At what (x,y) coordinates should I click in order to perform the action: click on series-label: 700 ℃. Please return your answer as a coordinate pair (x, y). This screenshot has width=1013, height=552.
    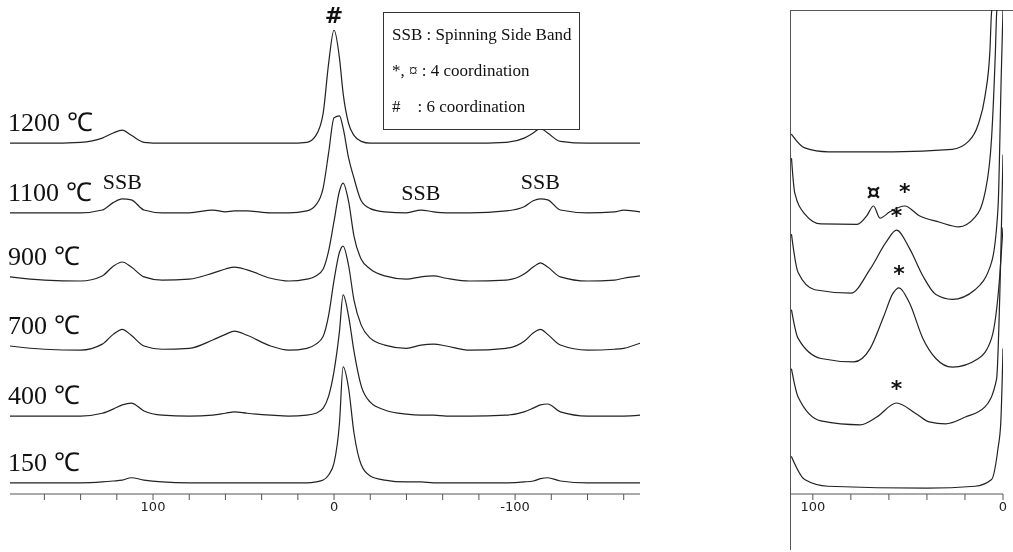
    Looking at the image, I should click on (44, 325).